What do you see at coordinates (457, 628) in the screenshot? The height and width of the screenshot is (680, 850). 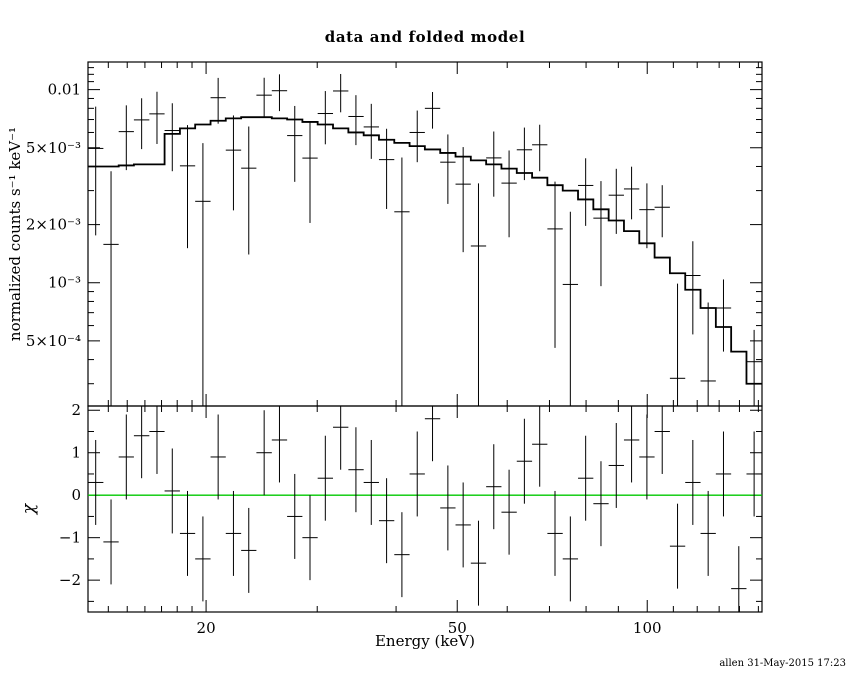 I see `x-tick-label: 50` at bounding box center [457, 628].